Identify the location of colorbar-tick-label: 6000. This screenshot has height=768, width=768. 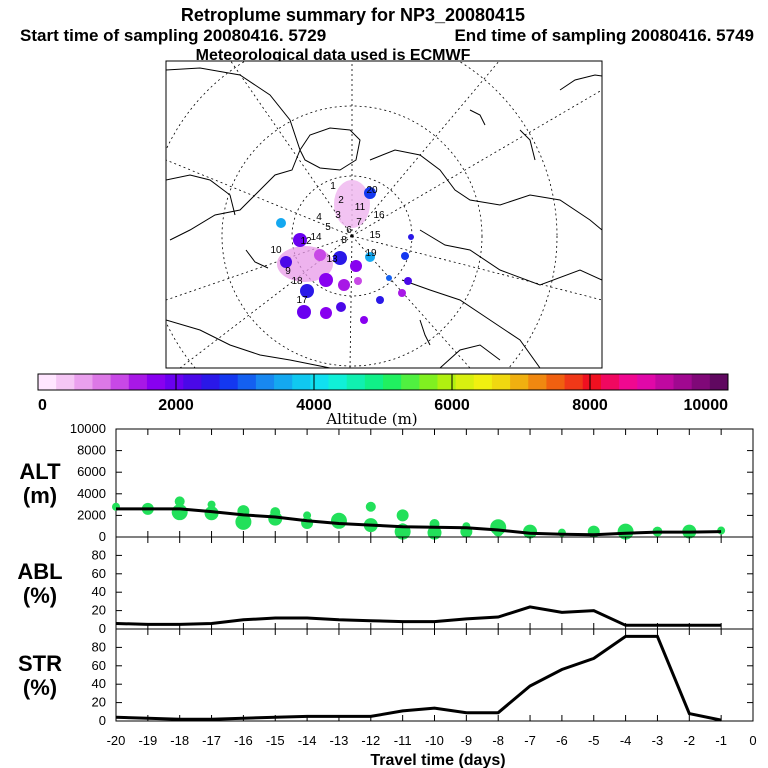
(452, 405).